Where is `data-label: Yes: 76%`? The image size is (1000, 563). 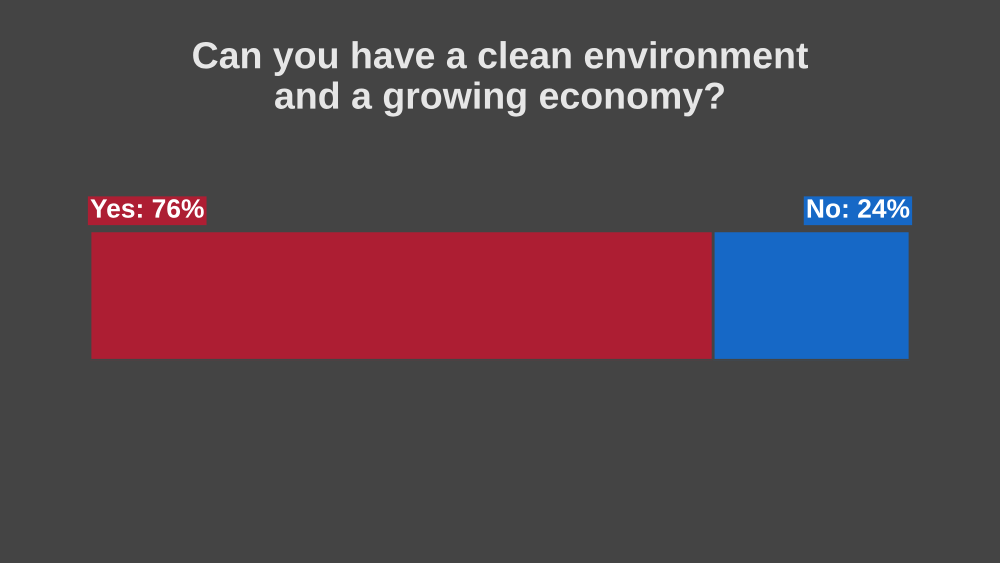 data-label: Yes: 76% is located at coordinates (147, 208).